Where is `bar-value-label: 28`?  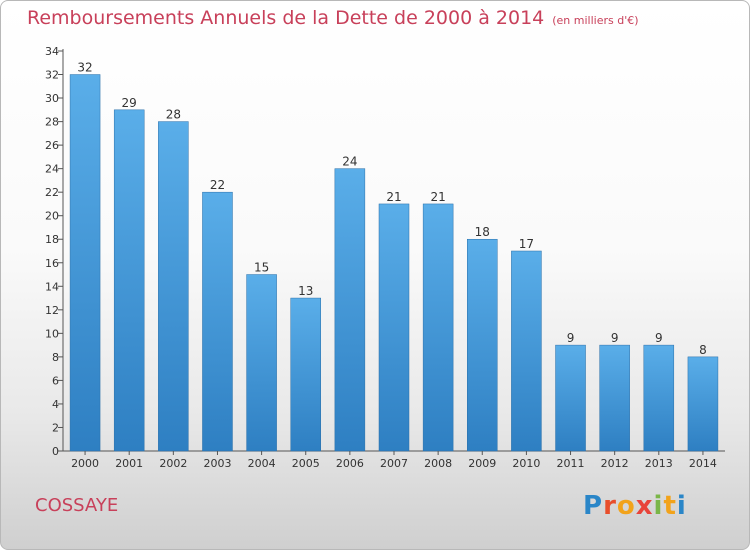 bar-value-label: 28 is located at coordinates (173, 115).